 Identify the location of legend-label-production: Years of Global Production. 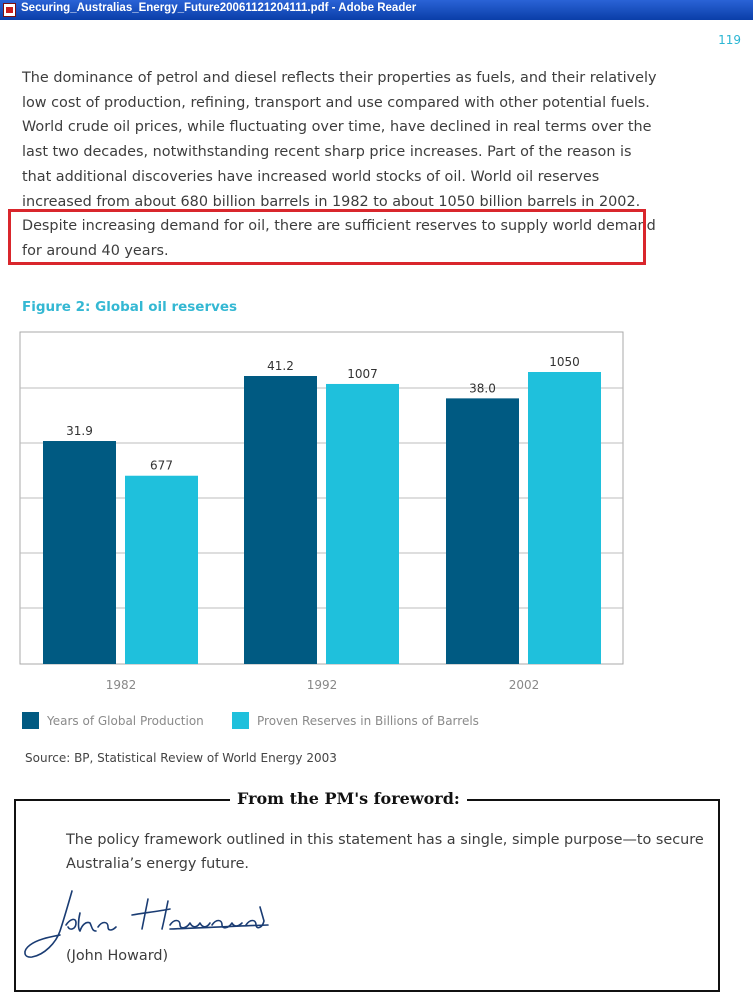
(125, 721).